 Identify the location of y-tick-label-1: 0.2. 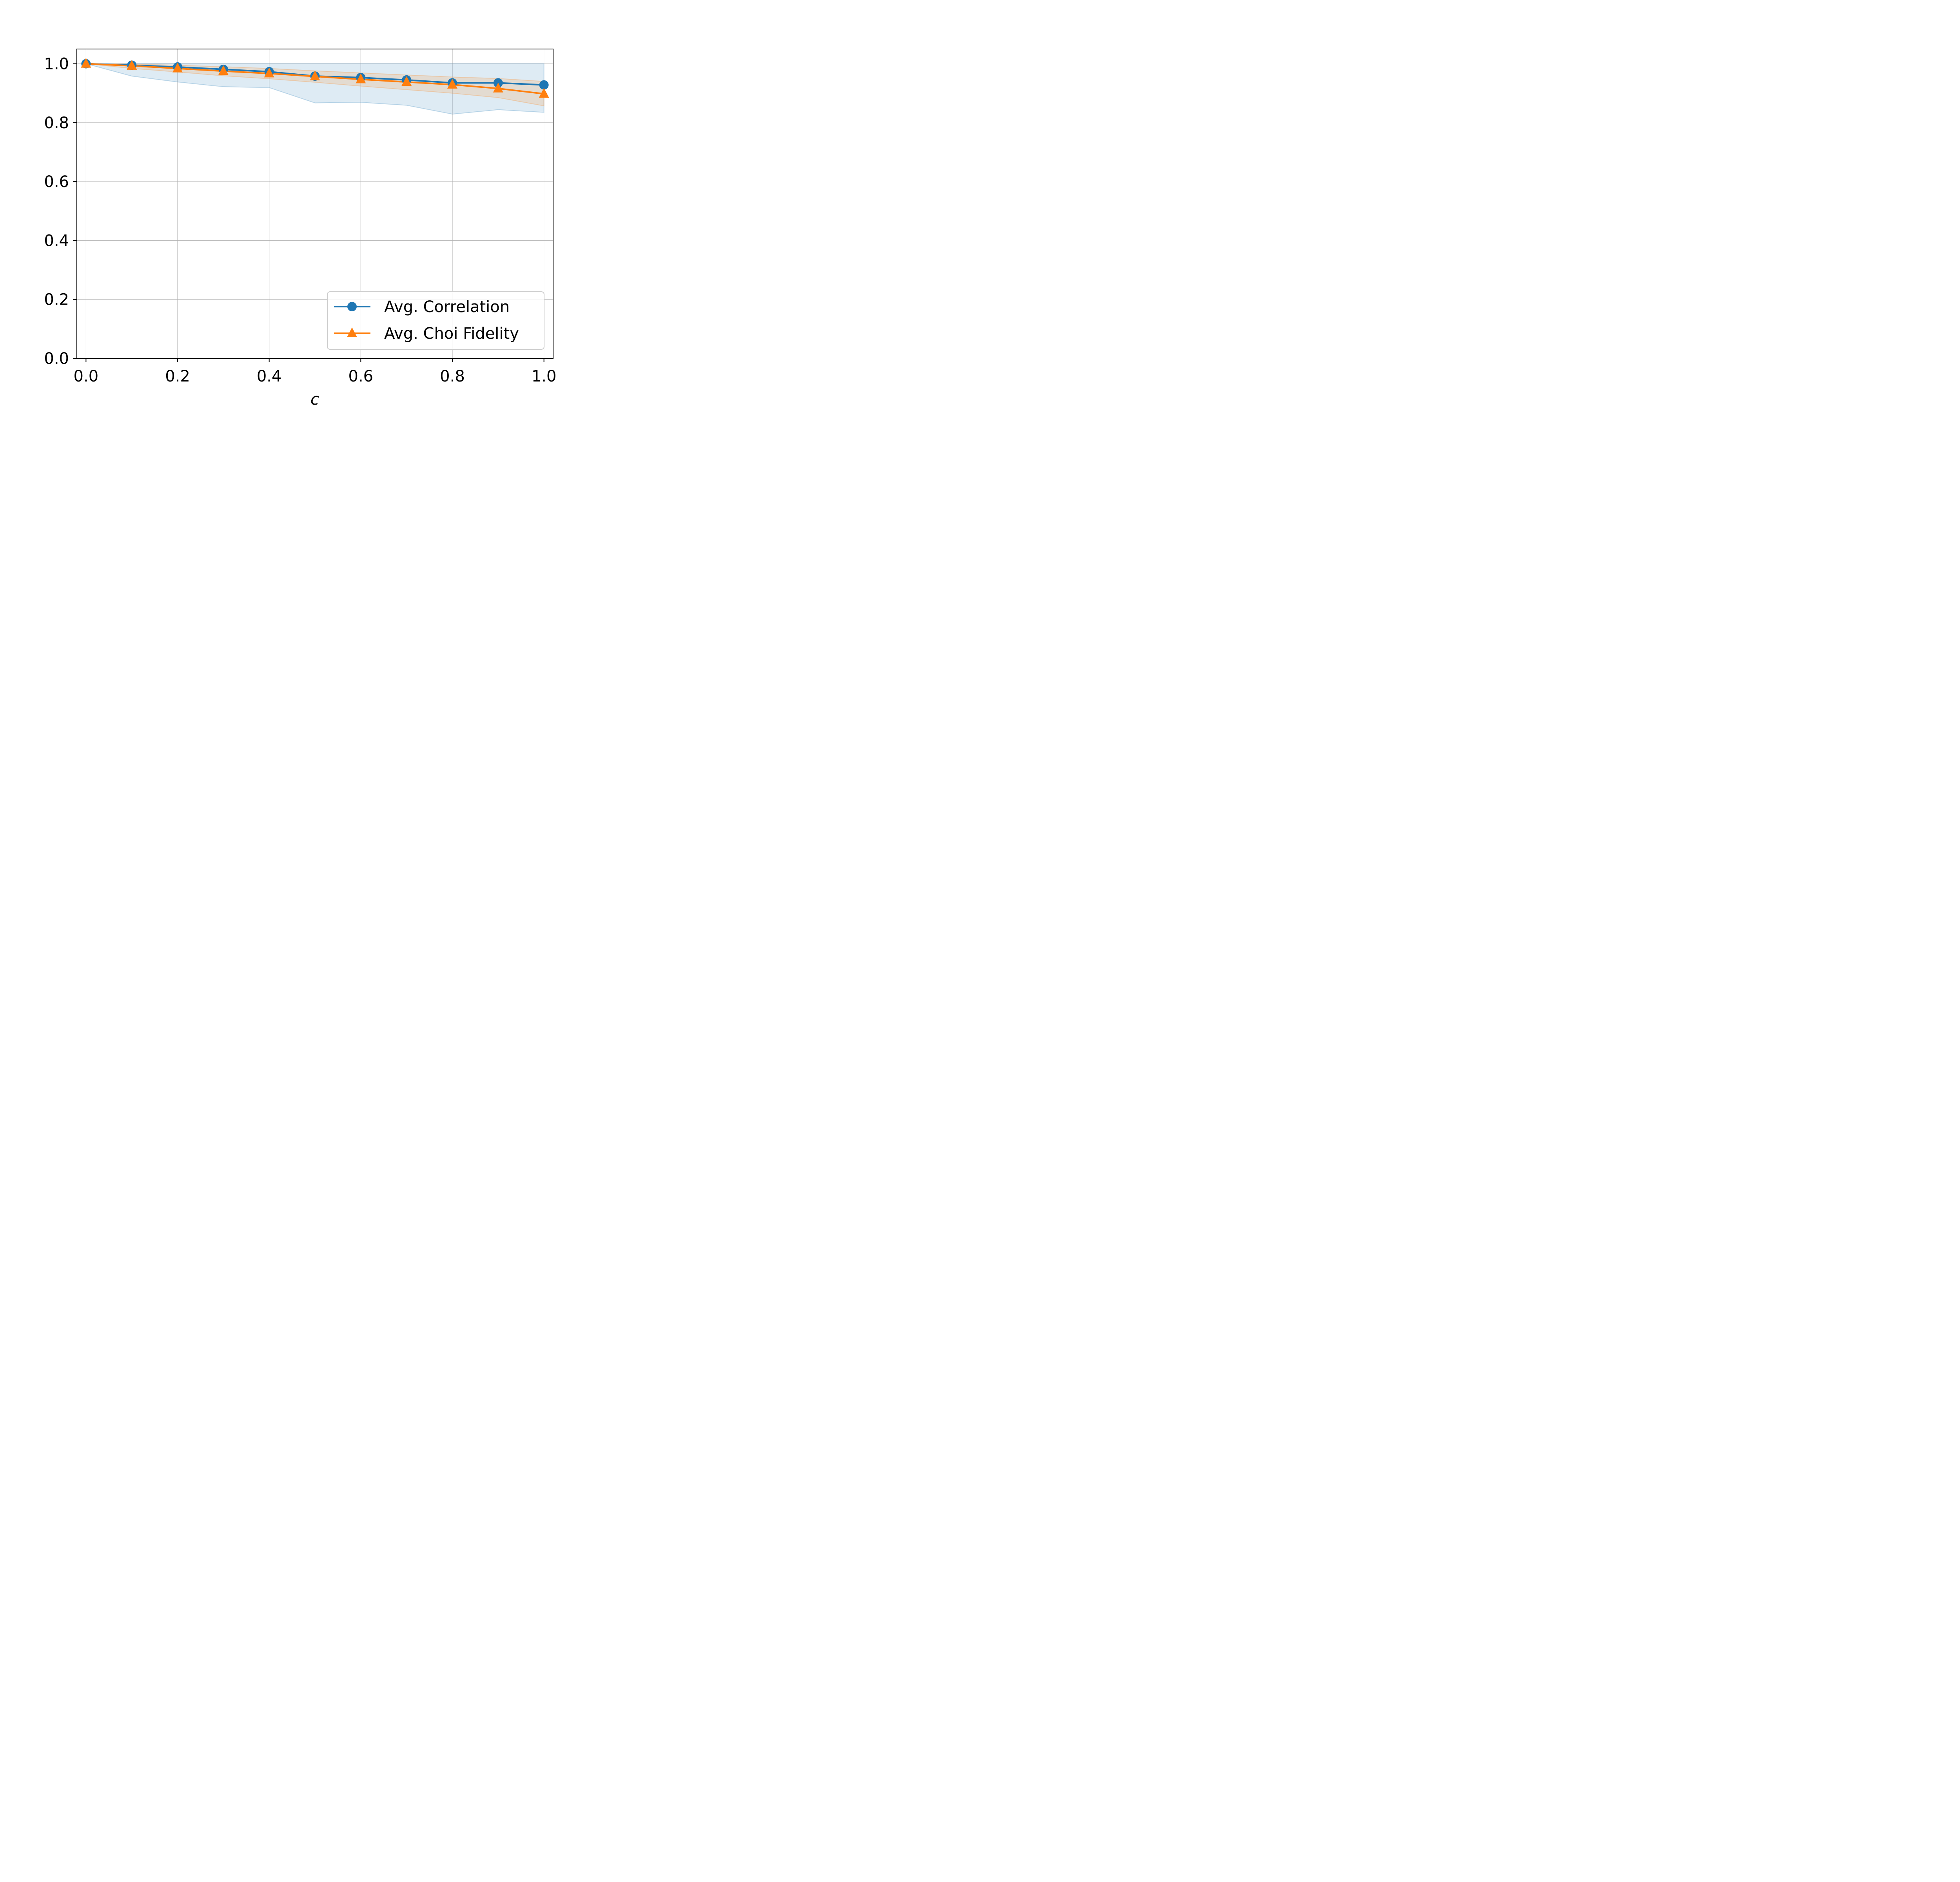
(56, 300).